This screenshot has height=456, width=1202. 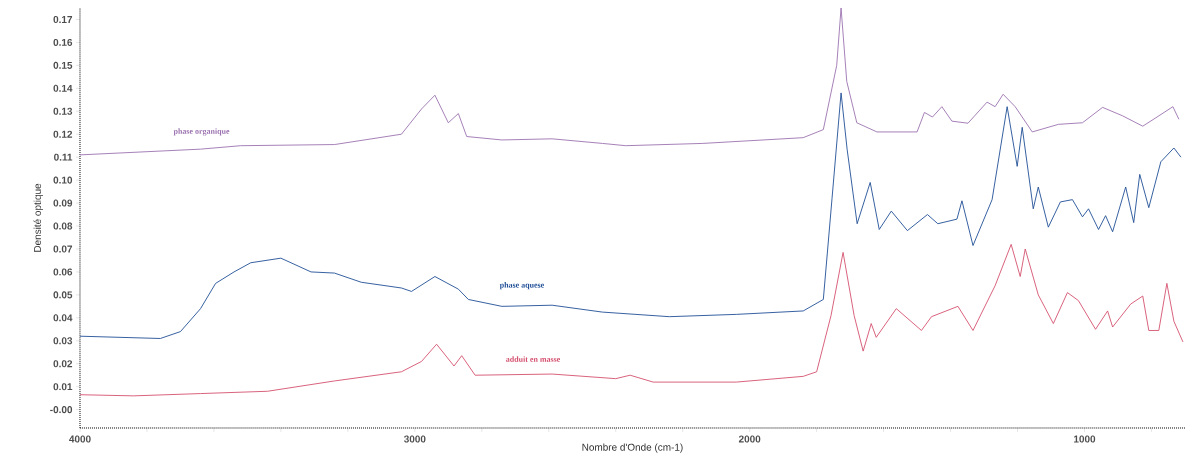 What do you see at coordinates (63, 272) in the screenshot?
I see `y-tick-label: 0.06` at bounding box center [63, 272].